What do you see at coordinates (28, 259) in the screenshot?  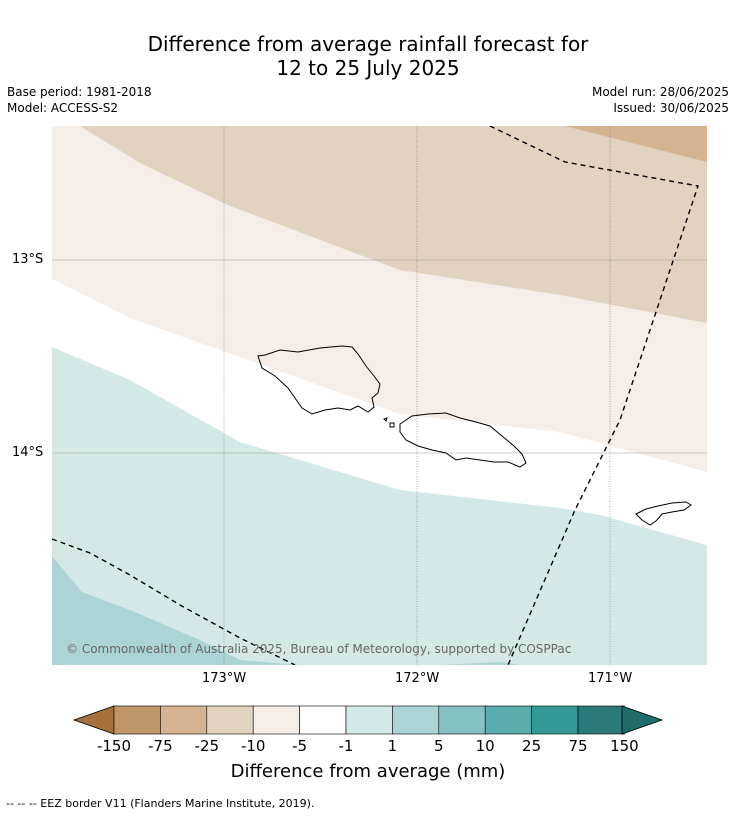 I see `lat-label-13s: 13°S` at bounding box center [28, 259].